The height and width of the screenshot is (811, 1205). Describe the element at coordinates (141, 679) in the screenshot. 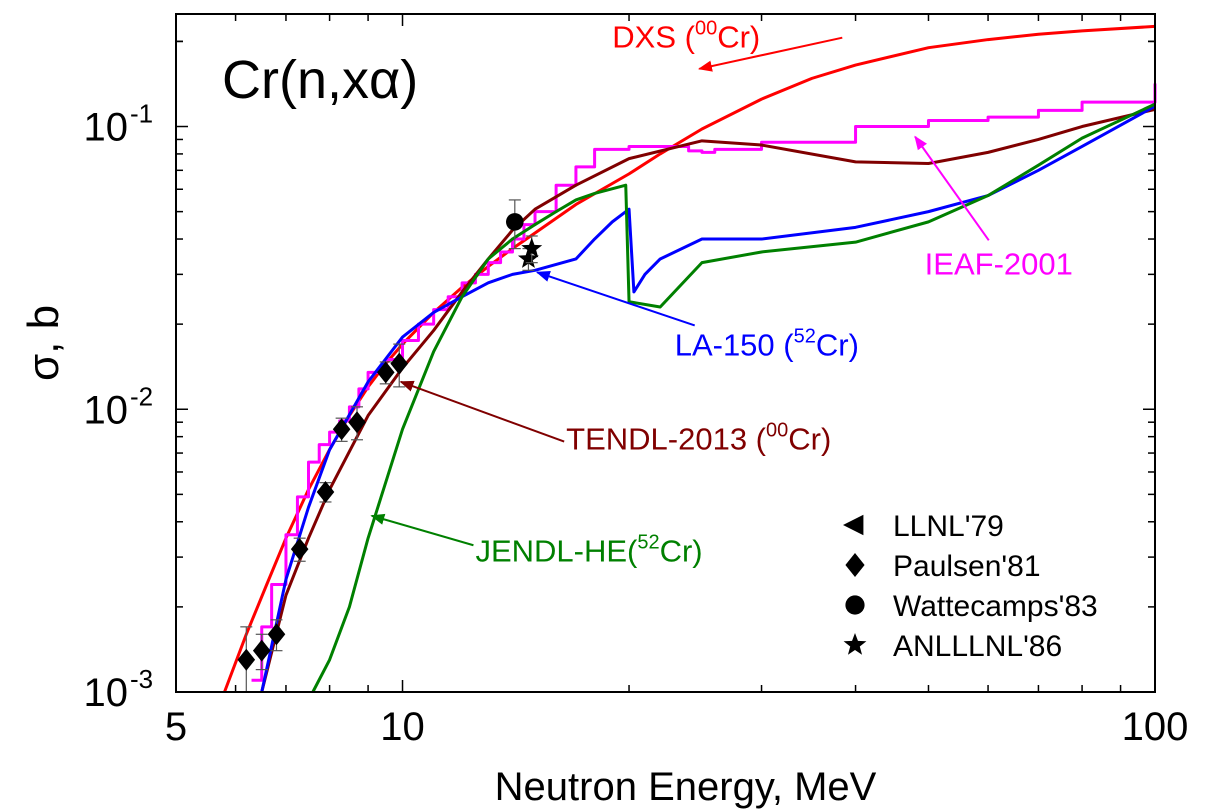

I see `y-tick-label-exponent: -3` at that location.